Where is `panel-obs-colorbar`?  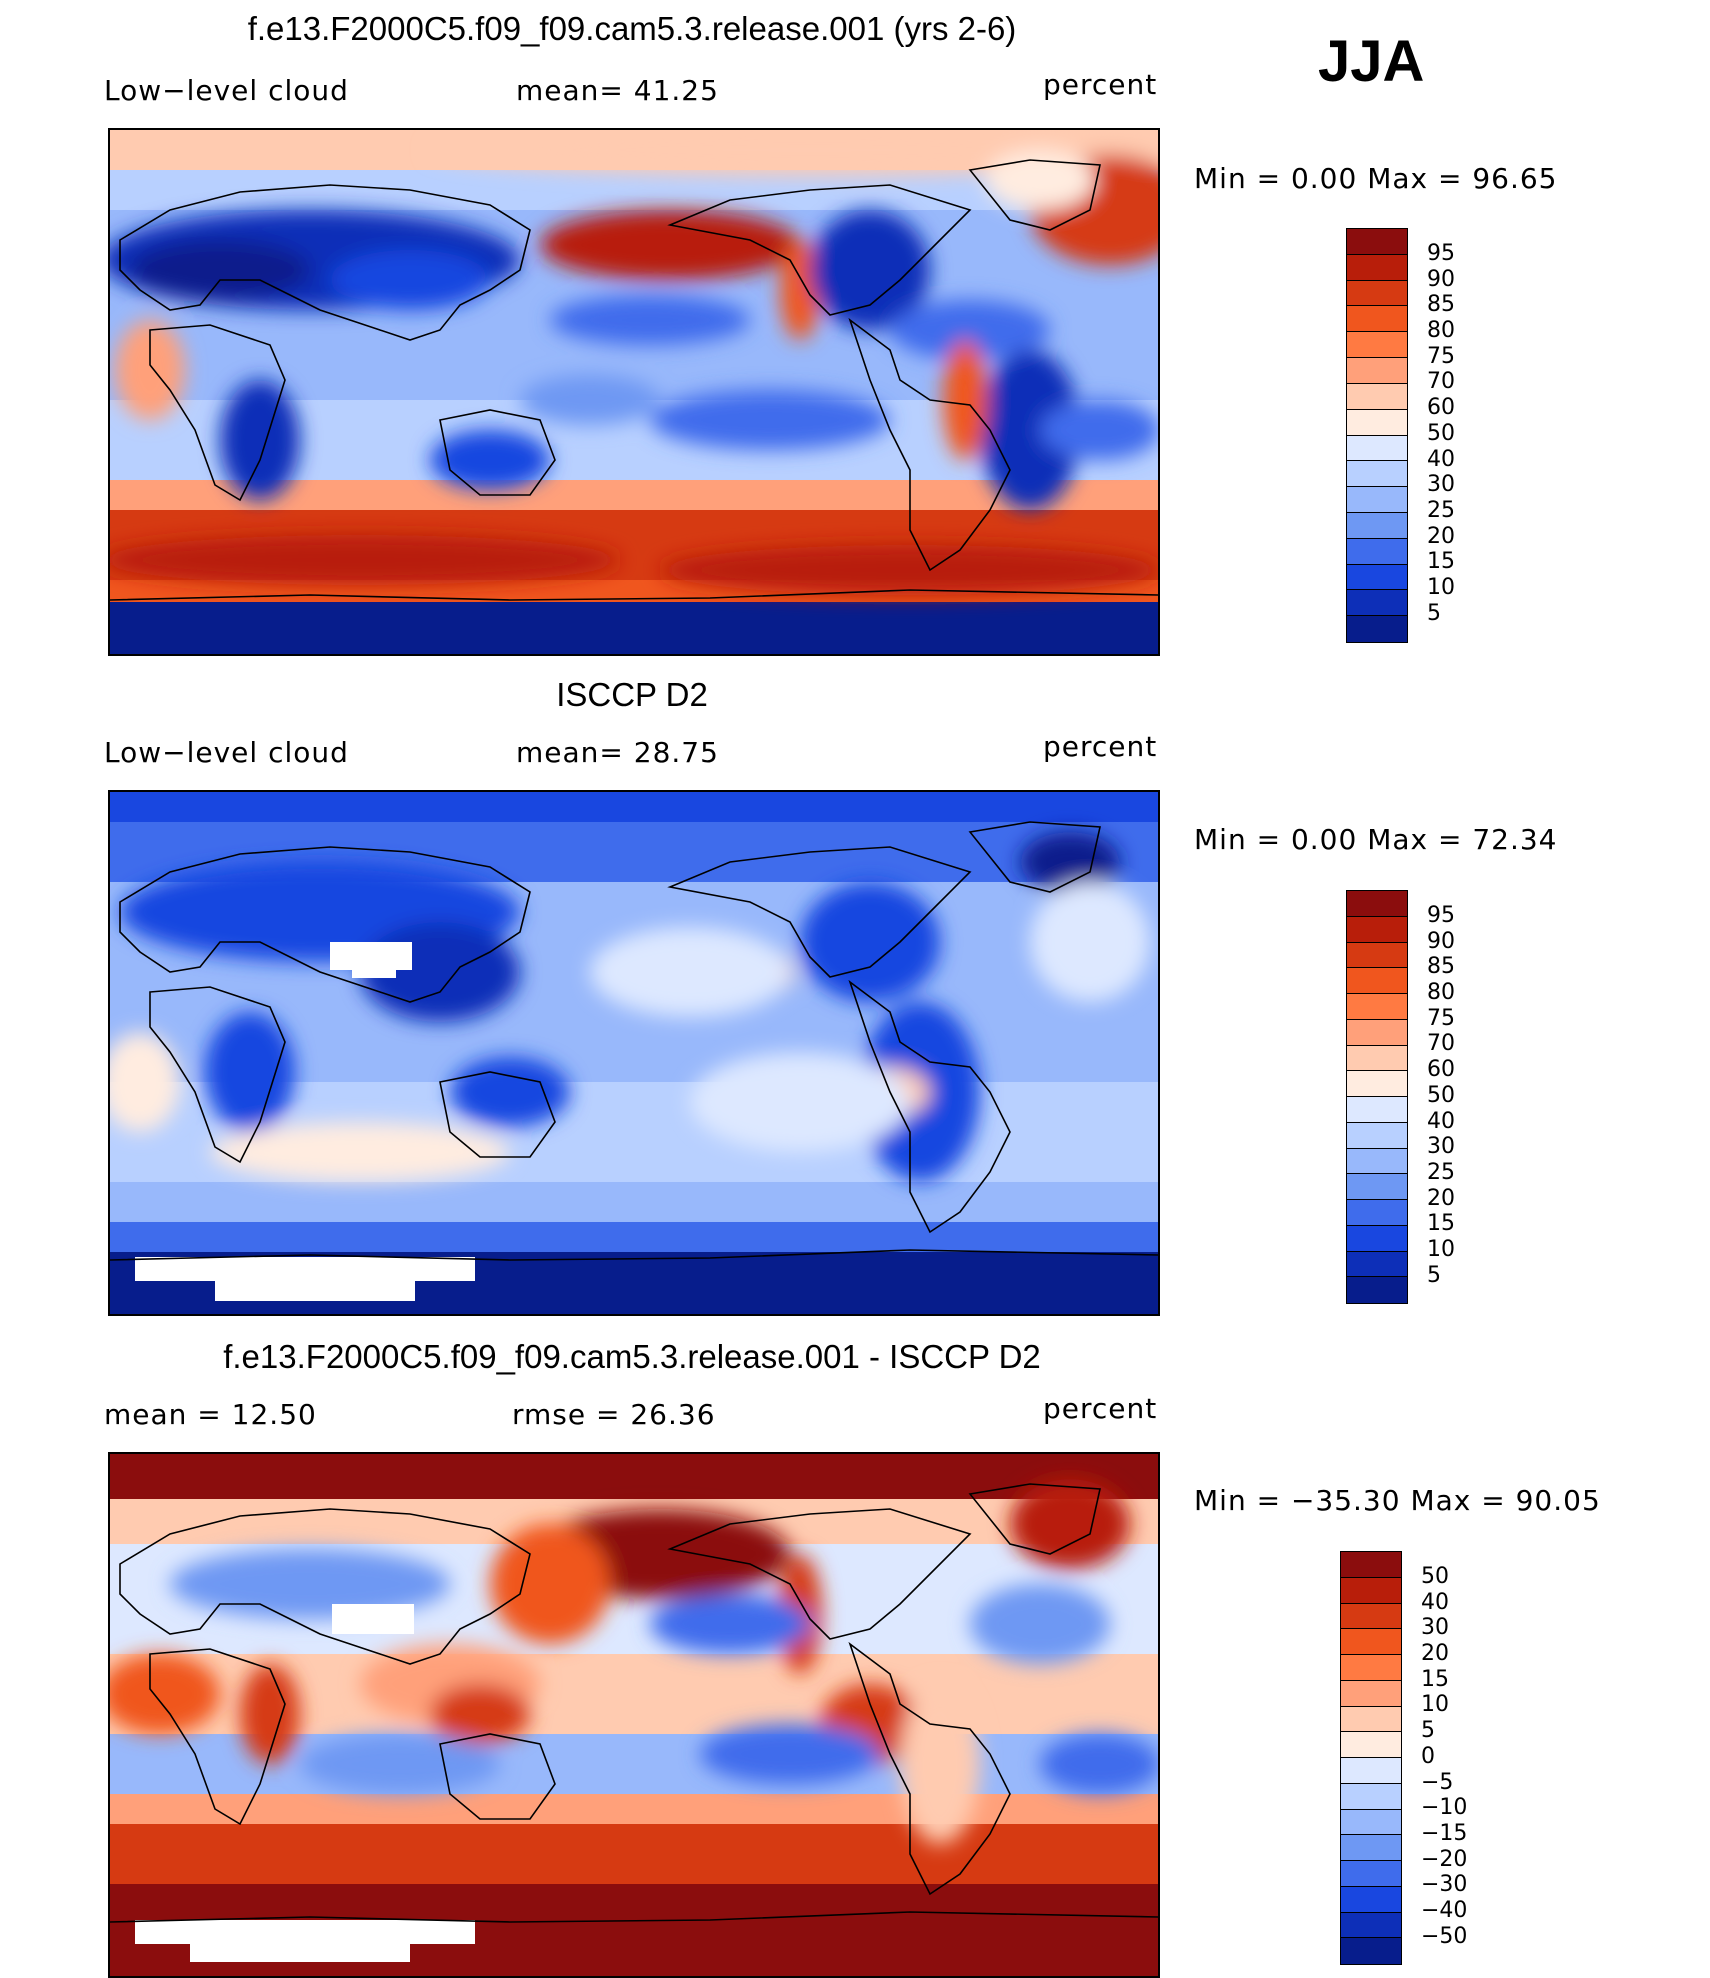 panel-obs-colorbar is located at coordinates (1377, 1097).